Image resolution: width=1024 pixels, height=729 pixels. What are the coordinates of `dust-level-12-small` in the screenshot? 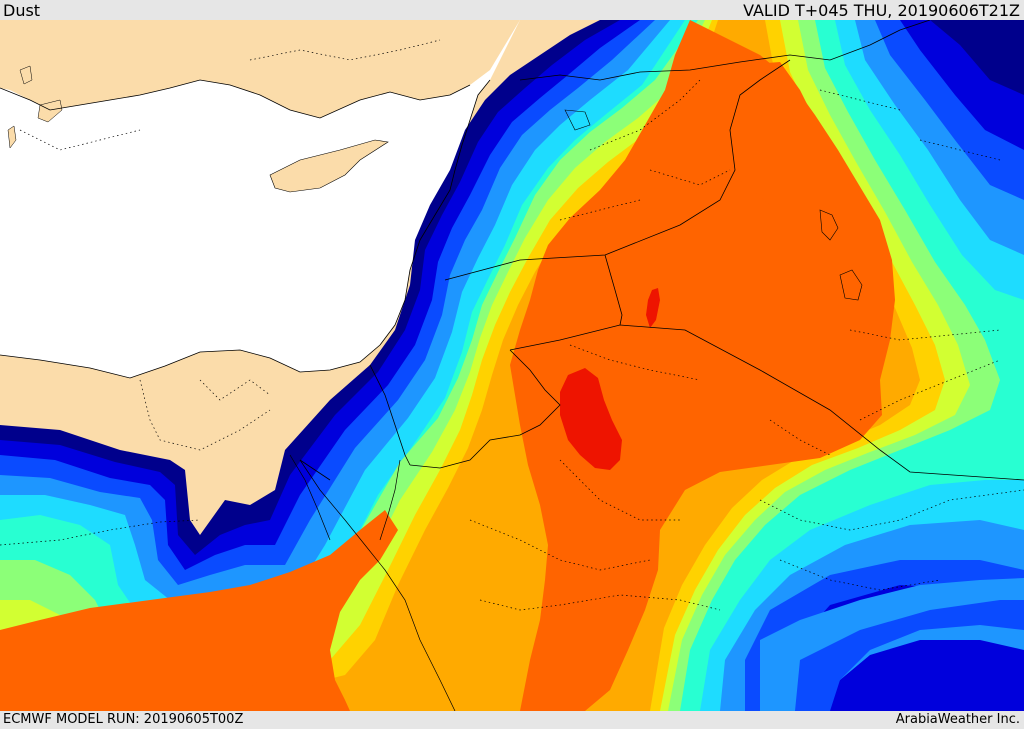 It's located at (653, 308).